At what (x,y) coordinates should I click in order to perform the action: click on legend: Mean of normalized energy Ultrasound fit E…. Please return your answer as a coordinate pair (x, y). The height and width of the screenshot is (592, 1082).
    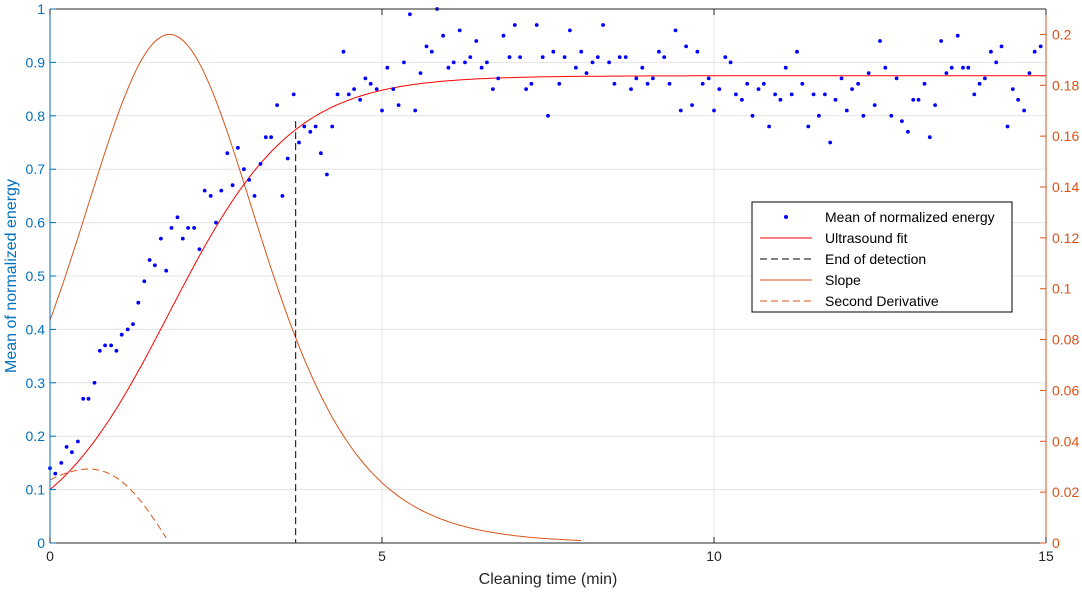
    Looking at the image, I should click on (882, 257).